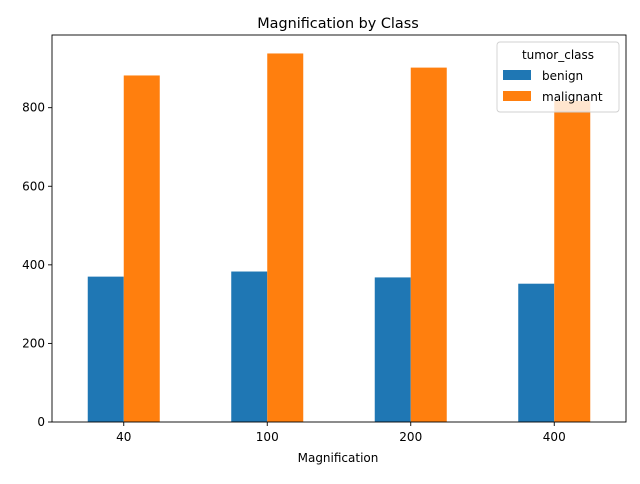 This screenshot has height=484, width=640. Describe the element at coordinates (558, 55) in the screenshot. I see `legend-title: tumor_class` at that location.